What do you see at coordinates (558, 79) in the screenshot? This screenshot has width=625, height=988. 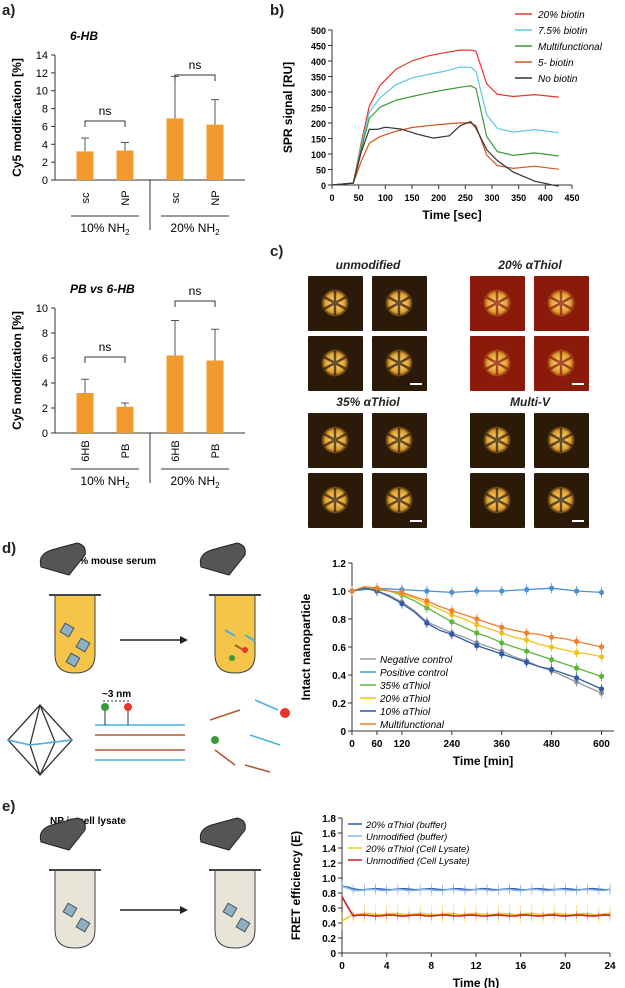 I see `legend-entry: No biotin` at bounding box center [558, 79].